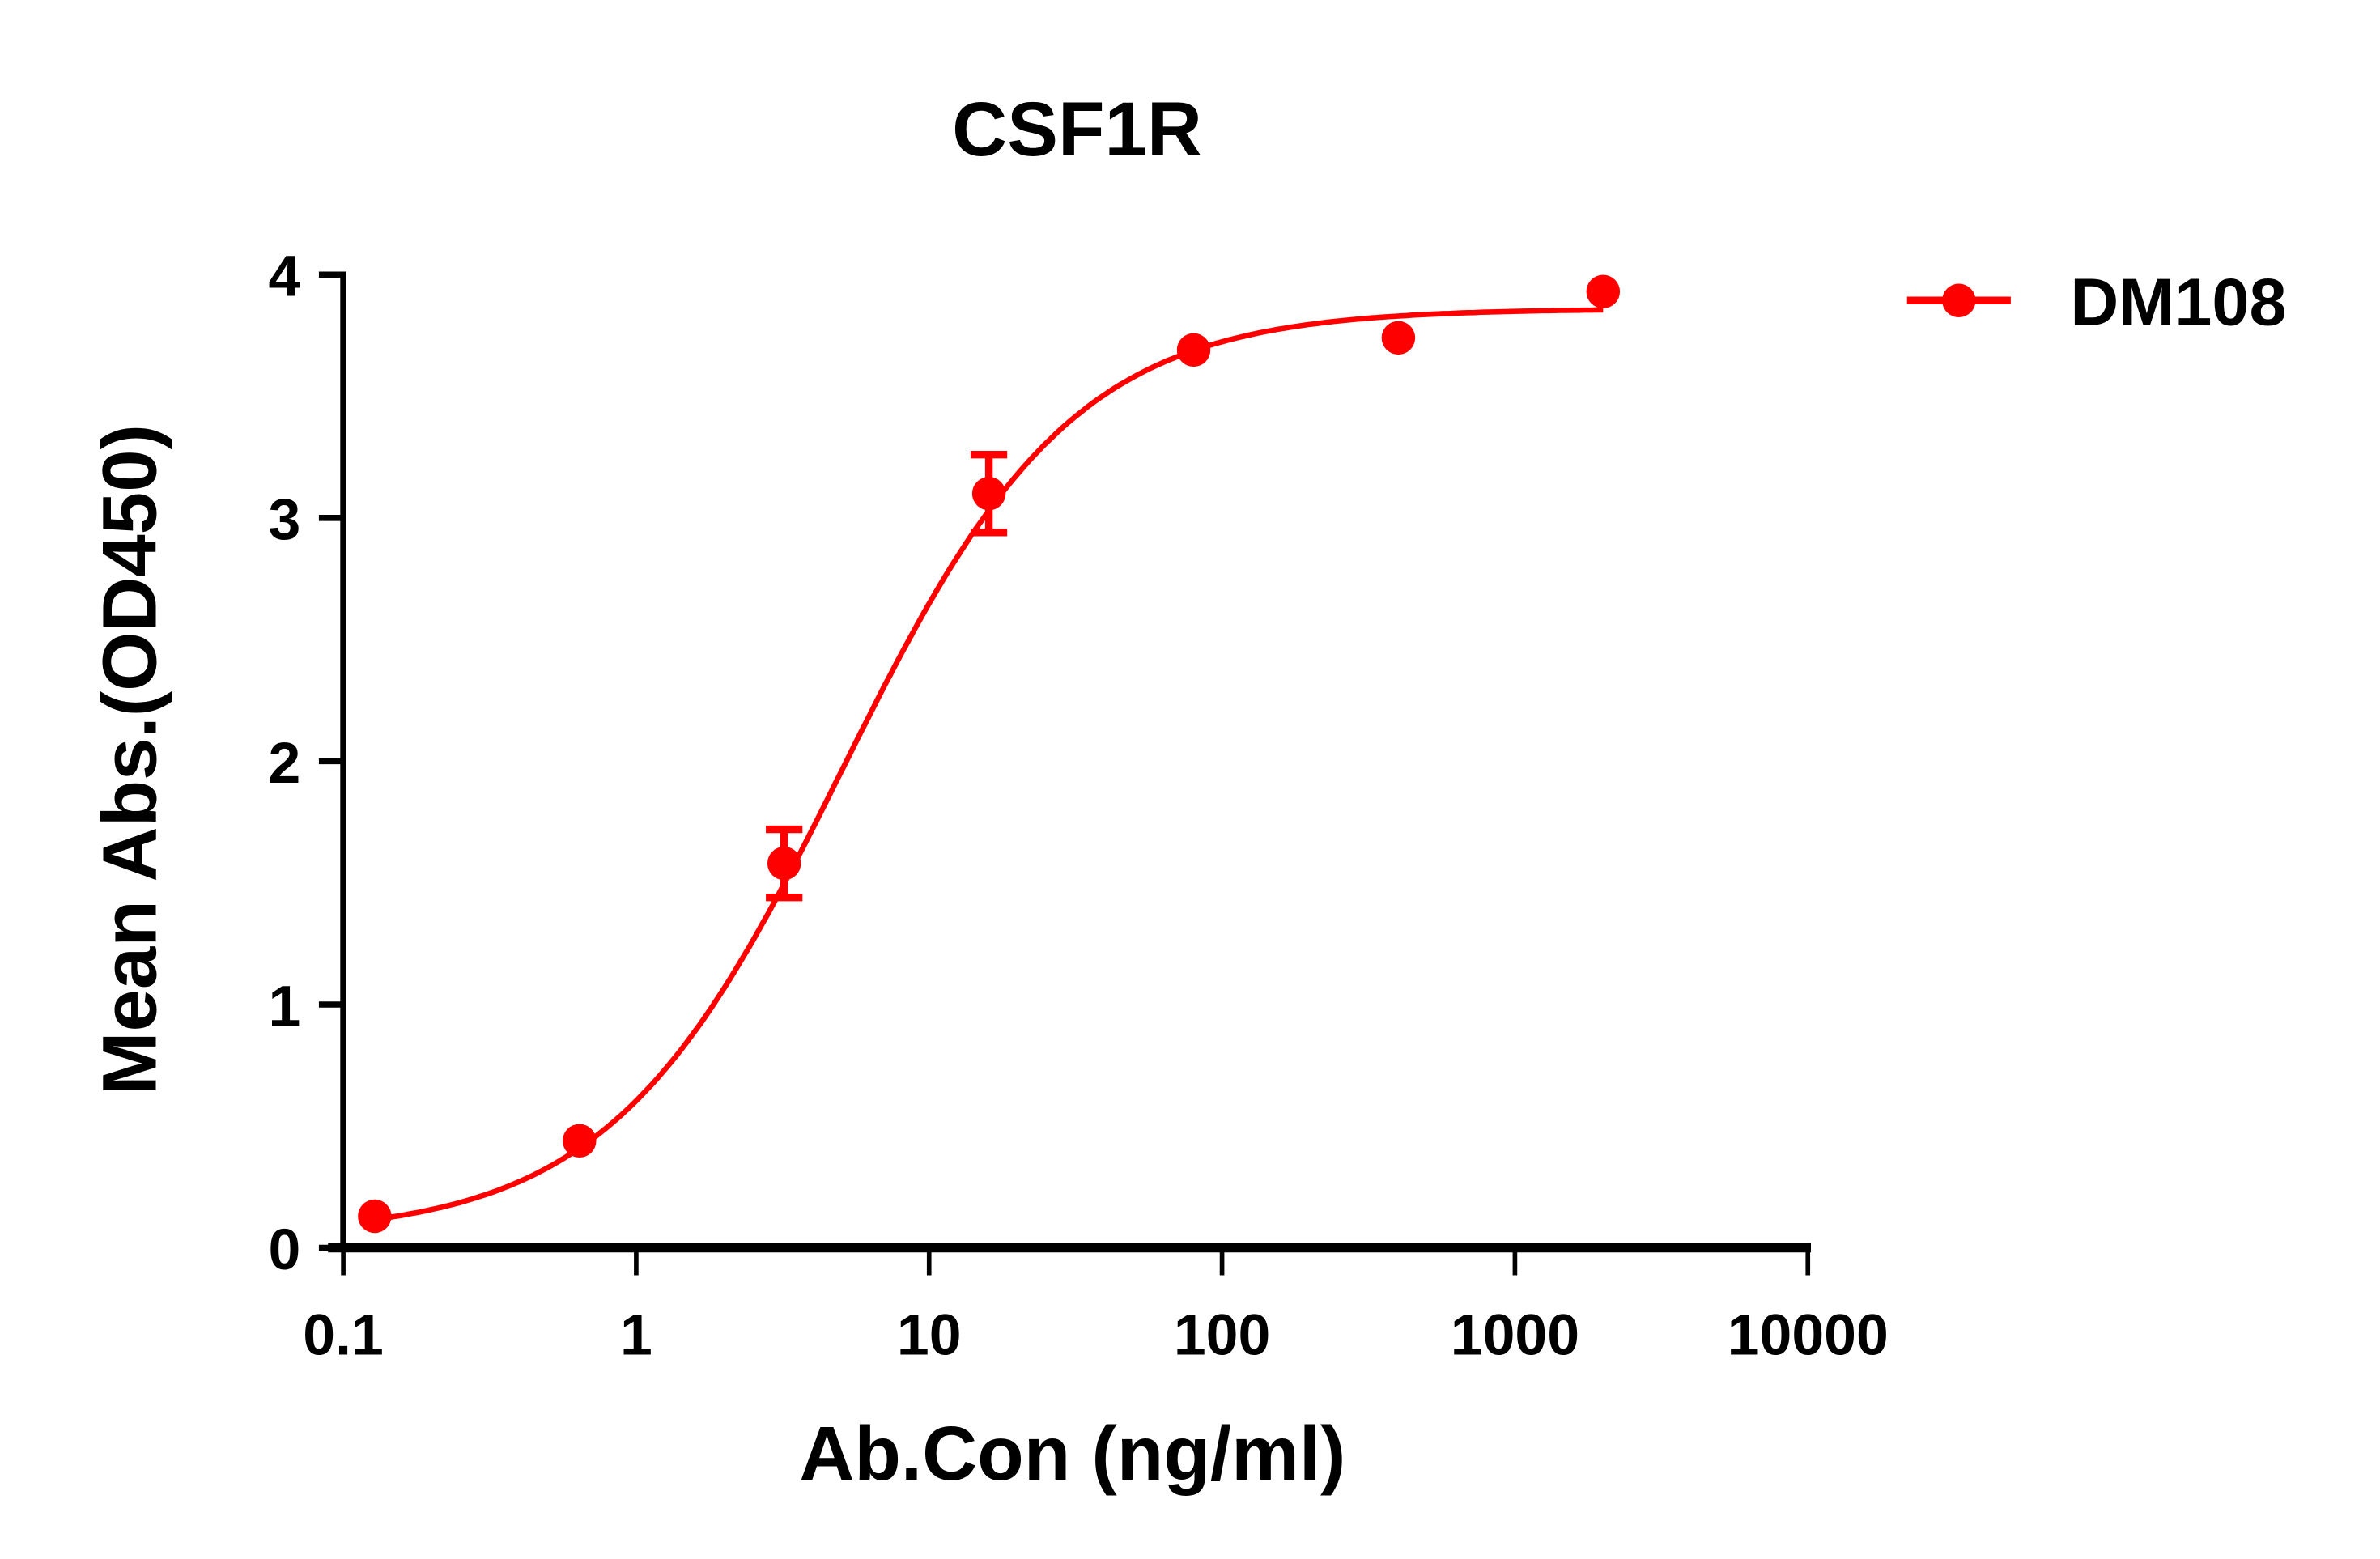  Describe the element at coordinates (929, 1335) in the screenshot. I see `x-tick-label: 10` at that location.